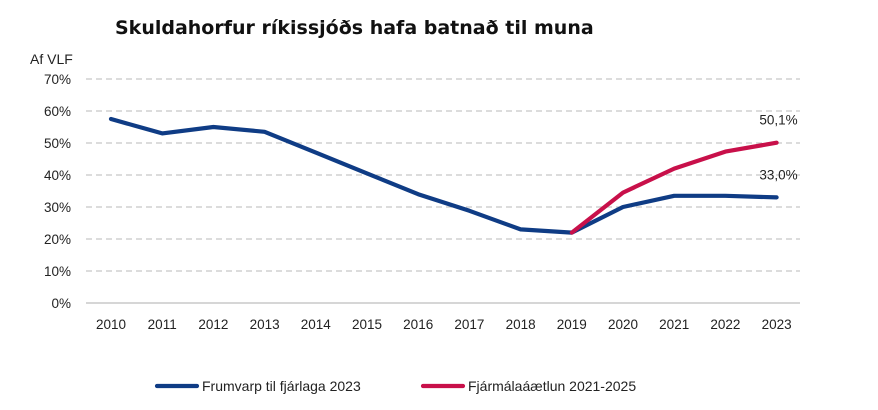 This screenshot has height=410, width=878. I want to click on x-tick-label: 2018, so click(521, 324).